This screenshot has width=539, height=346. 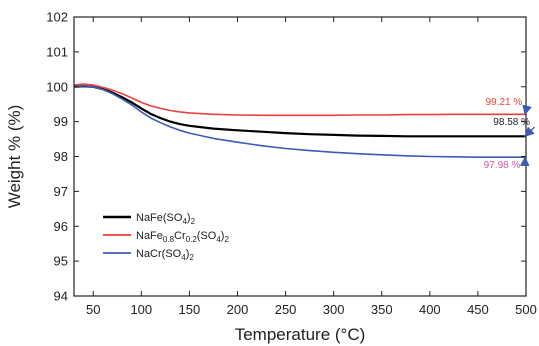 I want to click on y-tick-label: 94, so click(x=61, y=296).